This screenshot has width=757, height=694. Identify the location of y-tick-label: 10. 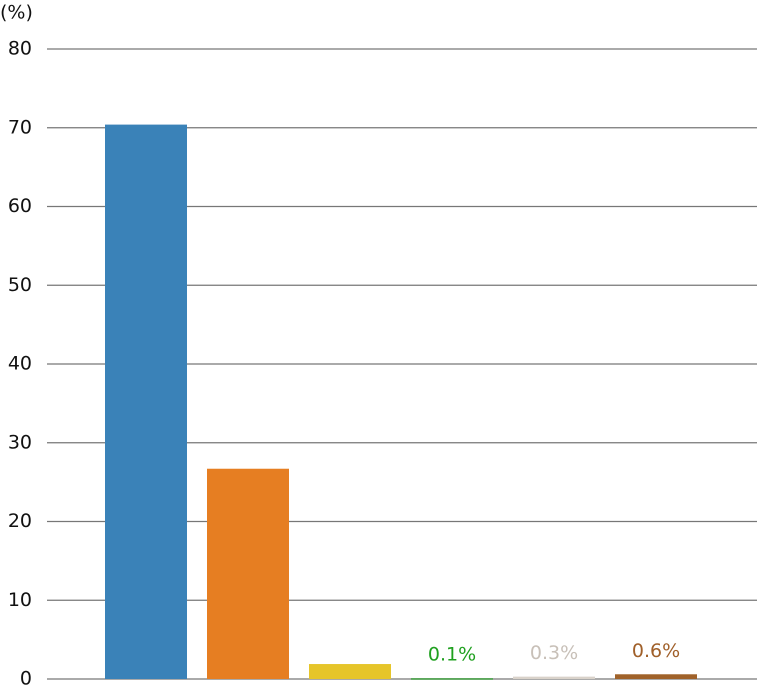
(20, 600).